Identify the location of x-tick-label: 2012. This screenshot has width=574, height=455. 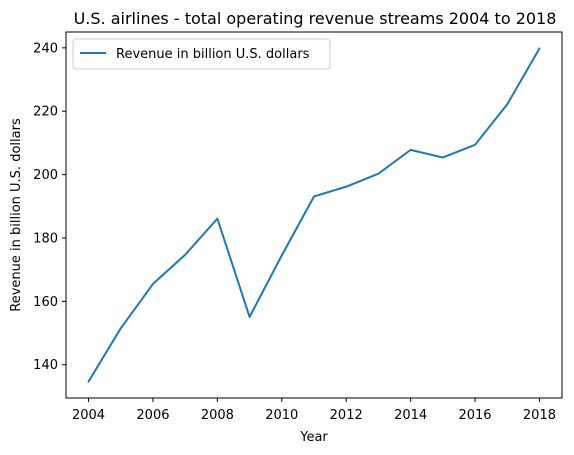
(346, 415).